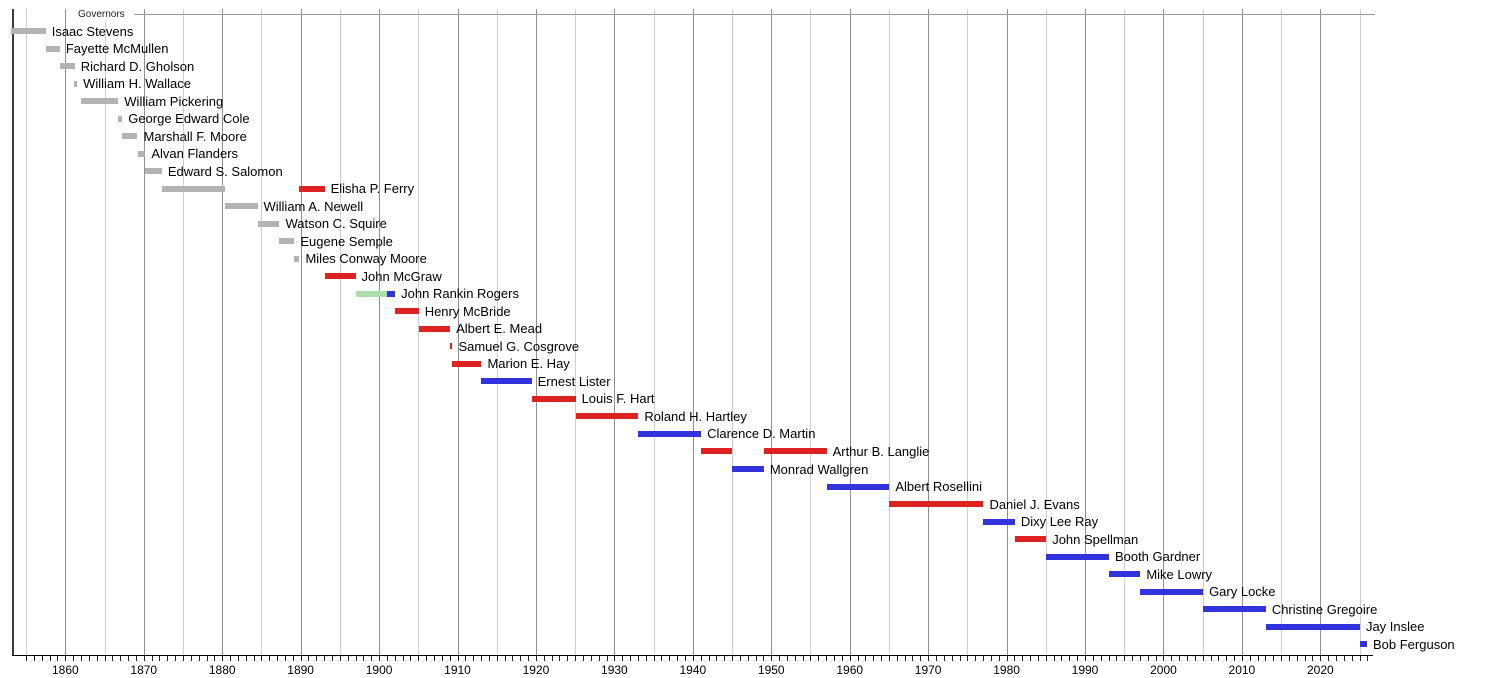  What do you see at coordinates (499, 329) in the screenshot?
I see `governor-label: Albert E. Mead` at bounding box center [499, 329].